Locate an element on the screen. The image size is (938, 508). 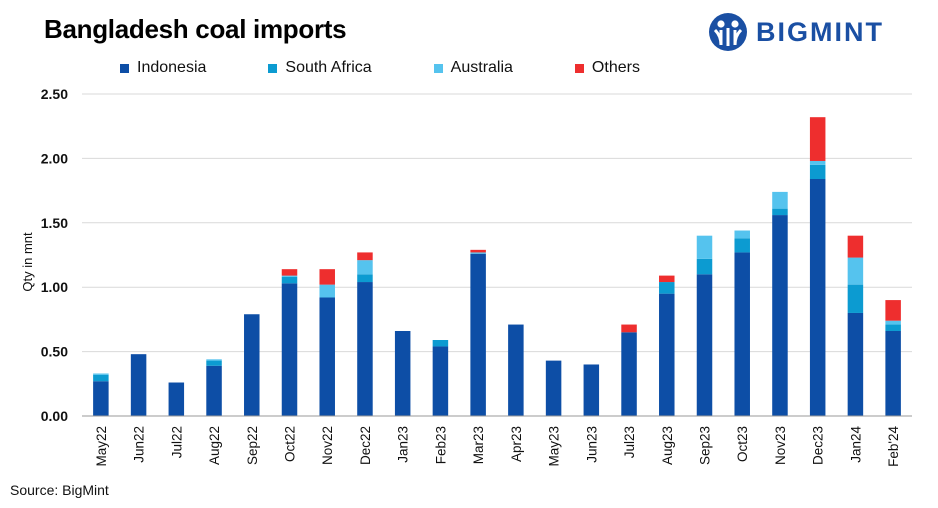
legend-swatch-australia is located at coordinates (438, 68).